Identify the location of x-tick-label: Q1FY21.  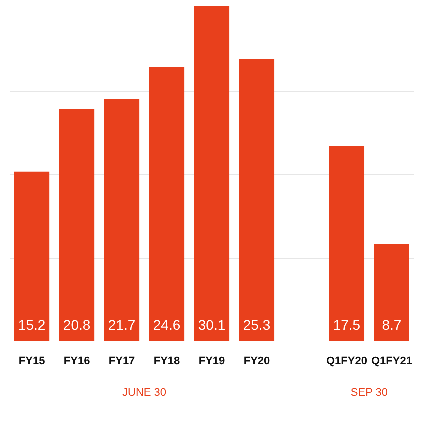
(391, 362).